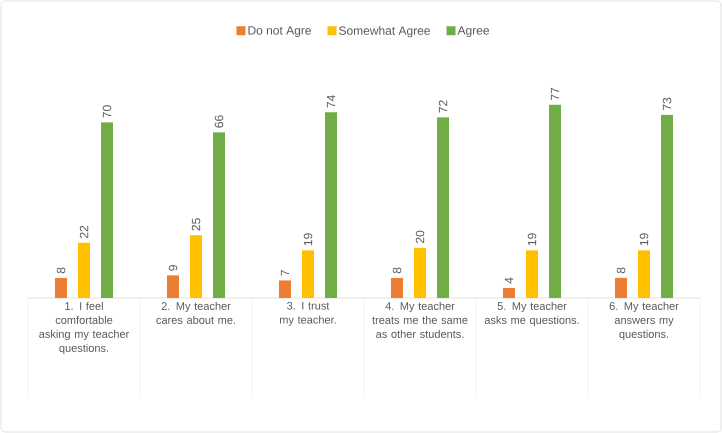  Describe the element at coordinates (196, 313) in the screenshot. I see `x-tick-label: 2. My teacher cares about me.` at that location.